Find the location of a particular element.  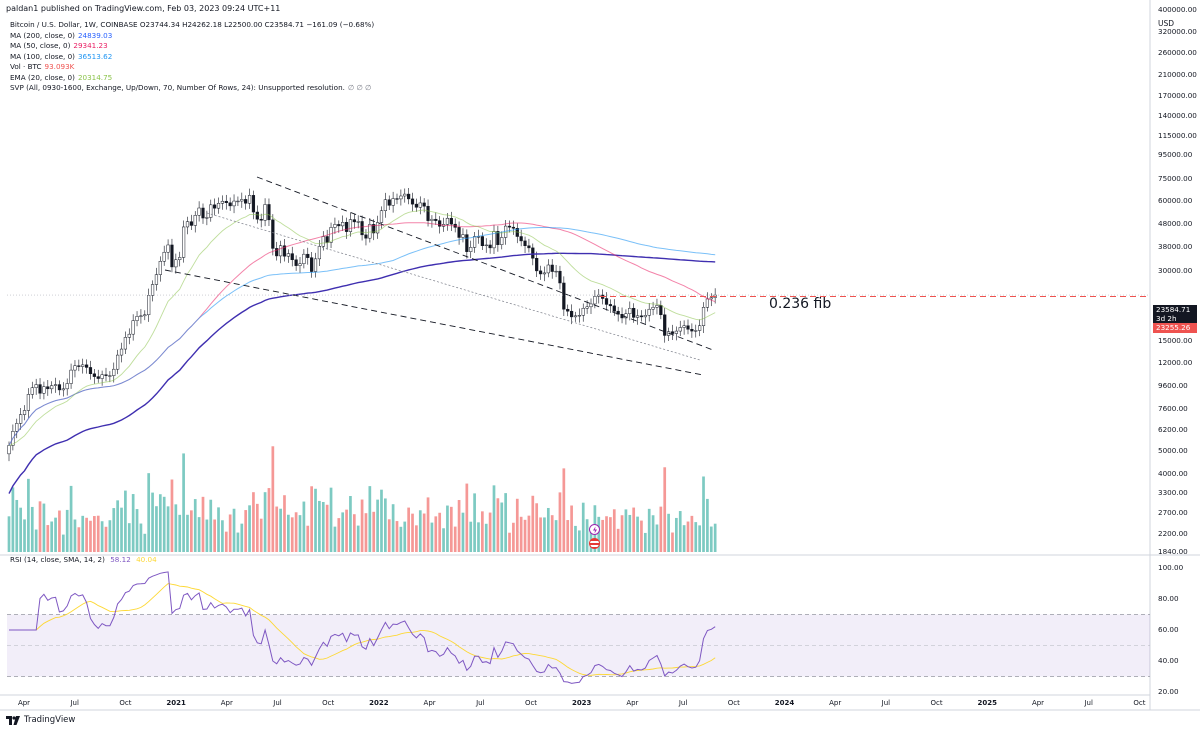

rsi-legend: RSI (14, close, SMA, 14, 2) 58.12 40.04 is located at coordinates (83, 559).